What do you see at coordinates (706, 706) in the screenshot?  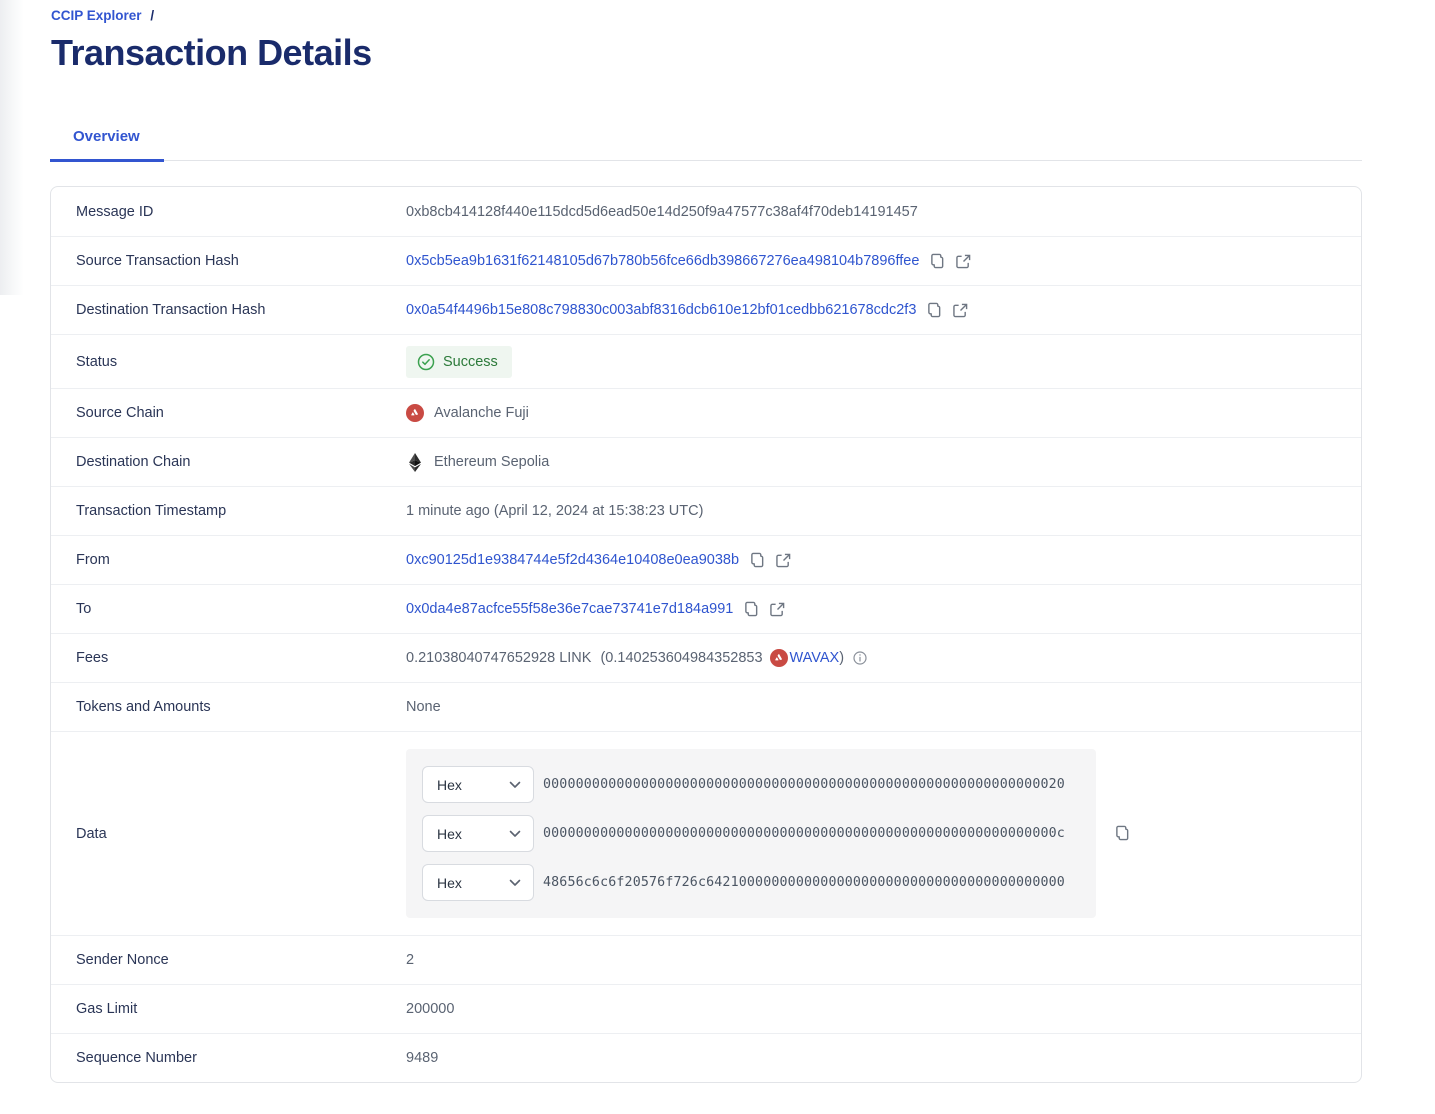 I see `row-tokens-and-amounts: Tokens and Amounts None` at bounding box center [706, 706].